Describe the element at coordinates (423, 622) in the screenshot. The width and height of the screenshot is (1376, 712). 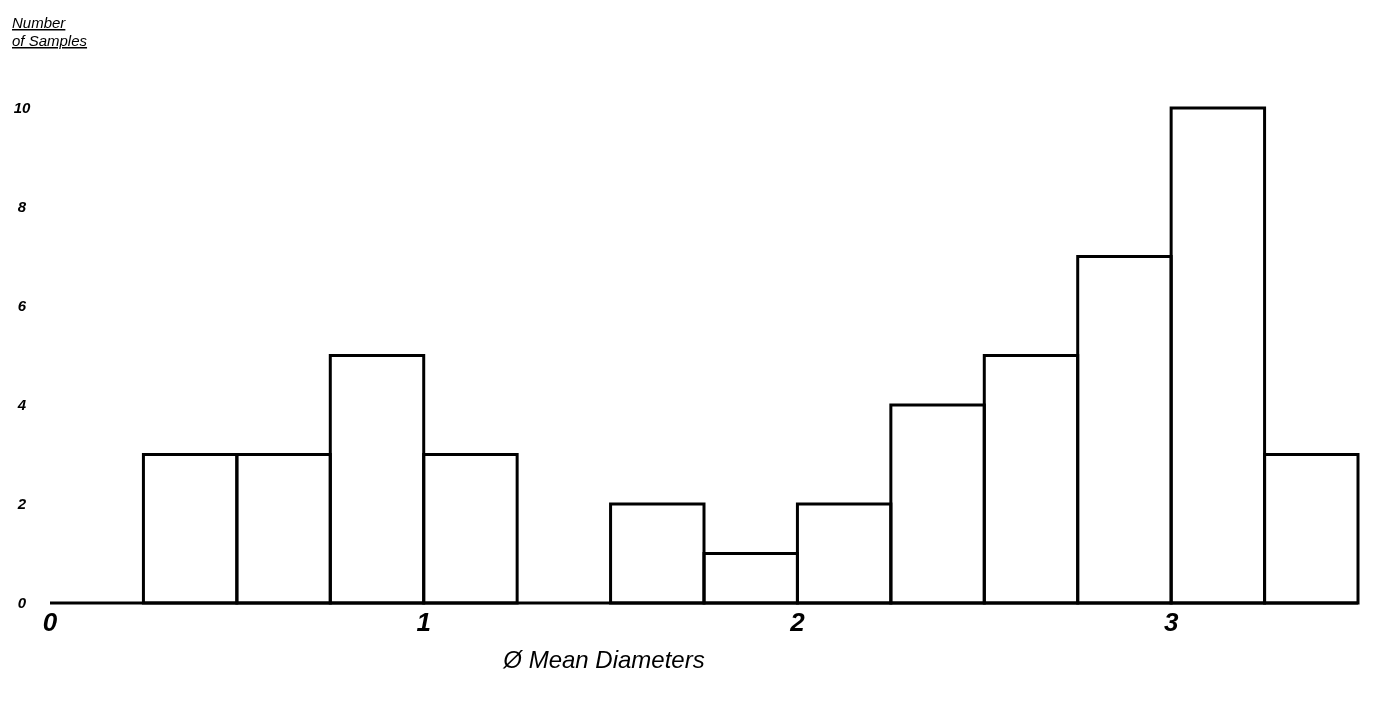
I see `x-tick-label: 1` at that location.